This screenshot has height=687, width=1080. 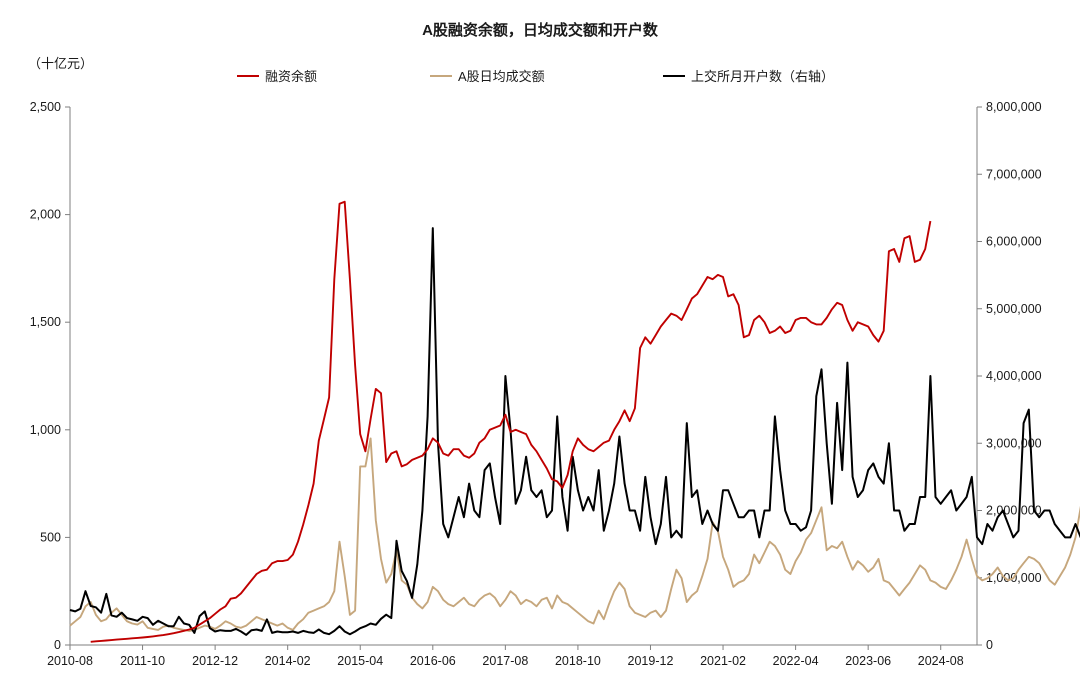 What do you see at coordinates (540, 30) in the screenshot?
I see `chart-title: A股融资余额，日均成交额和开户数` at bounding box center [540, 30].